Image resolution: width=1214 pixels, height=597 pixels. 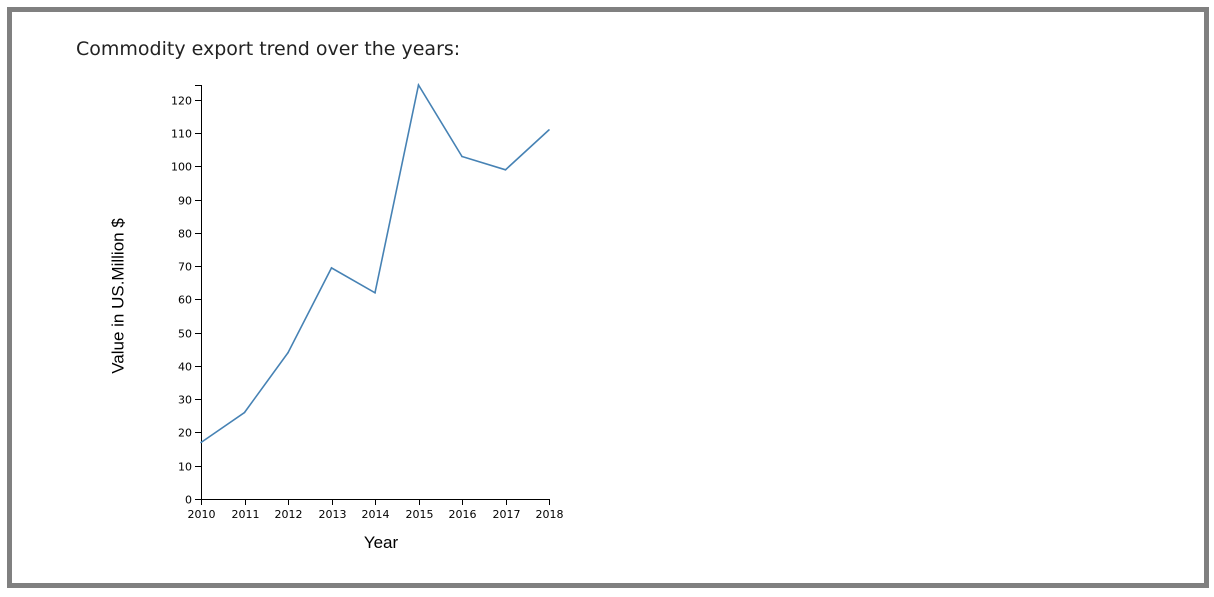 I want to click on y-axis-line, so click(x=198, y=292).